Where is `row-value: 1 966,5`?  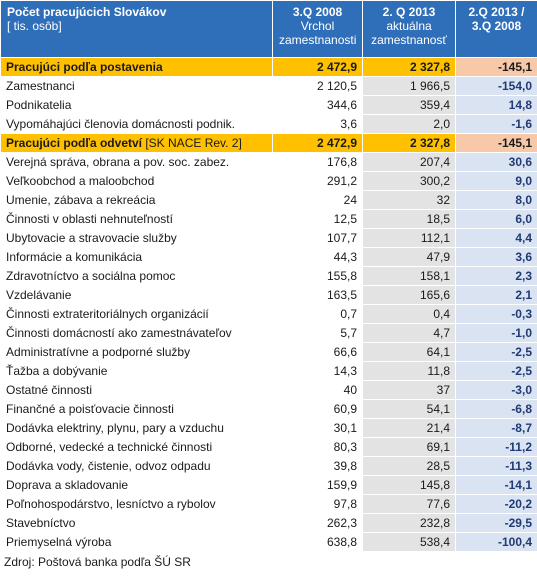 row-value: 1 966,5 is located at coordinates (409, 86).